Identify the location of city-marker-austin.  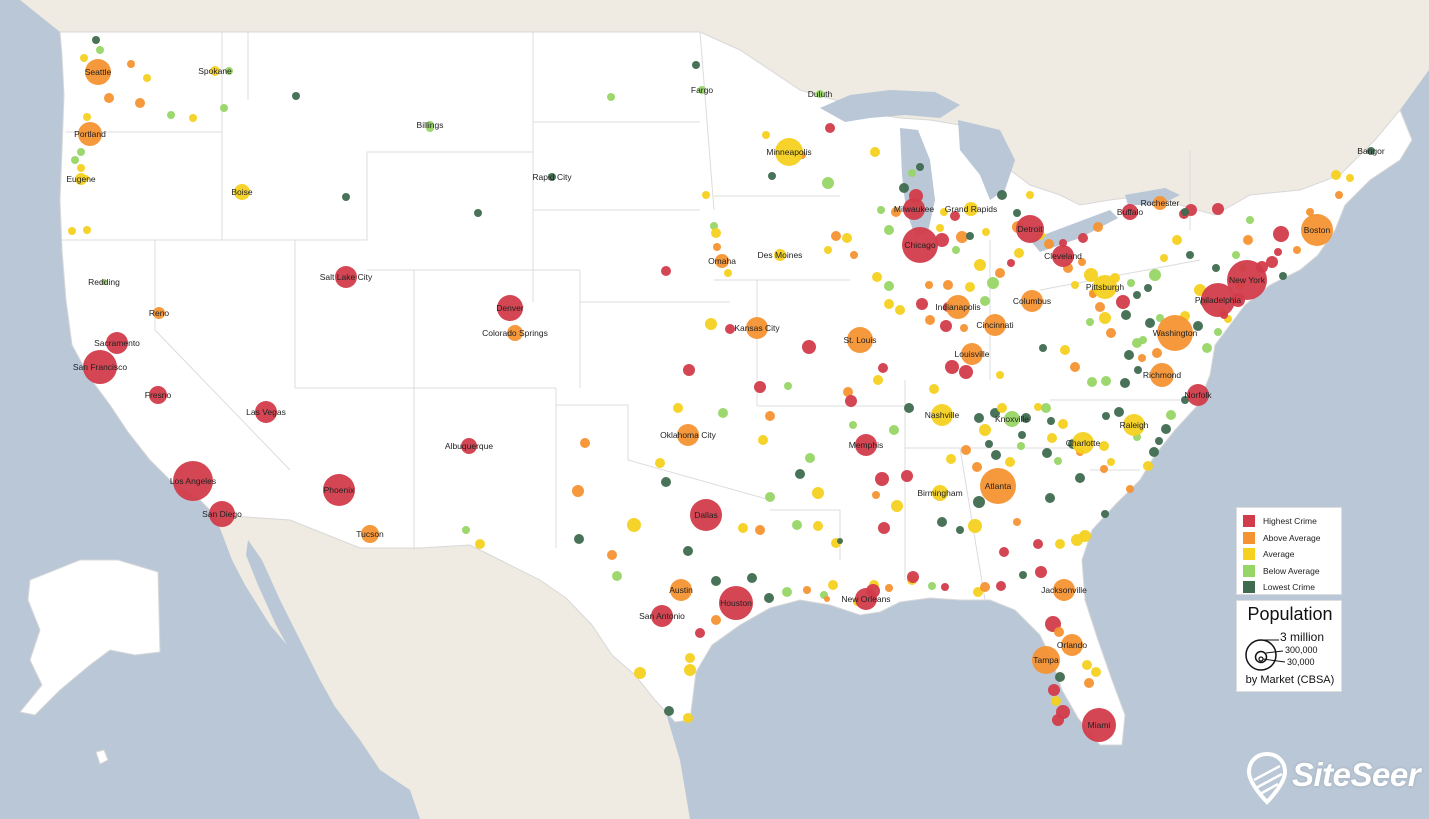
(681, 590).